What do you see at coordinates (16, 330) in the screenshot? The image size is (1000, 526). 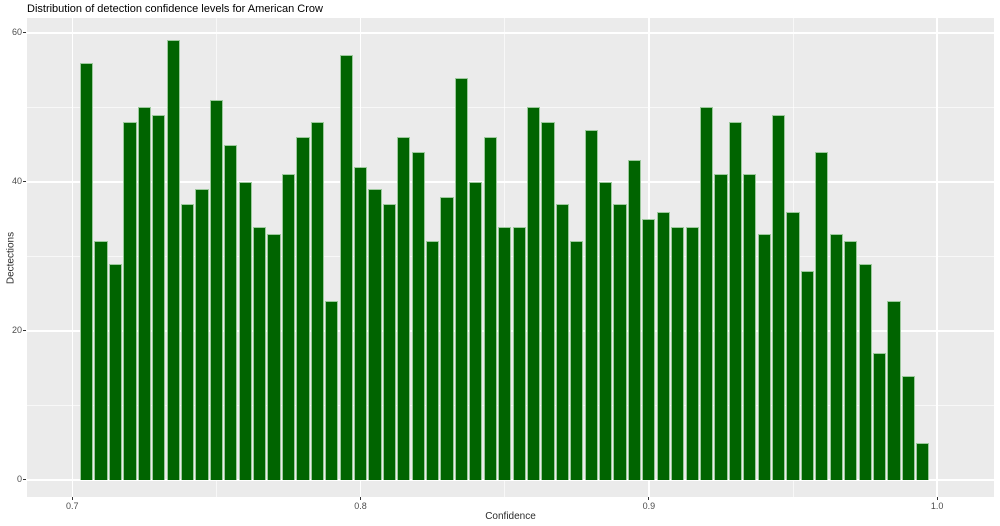 I see `y-tick-label: 20` at bounding box center [16, 330].